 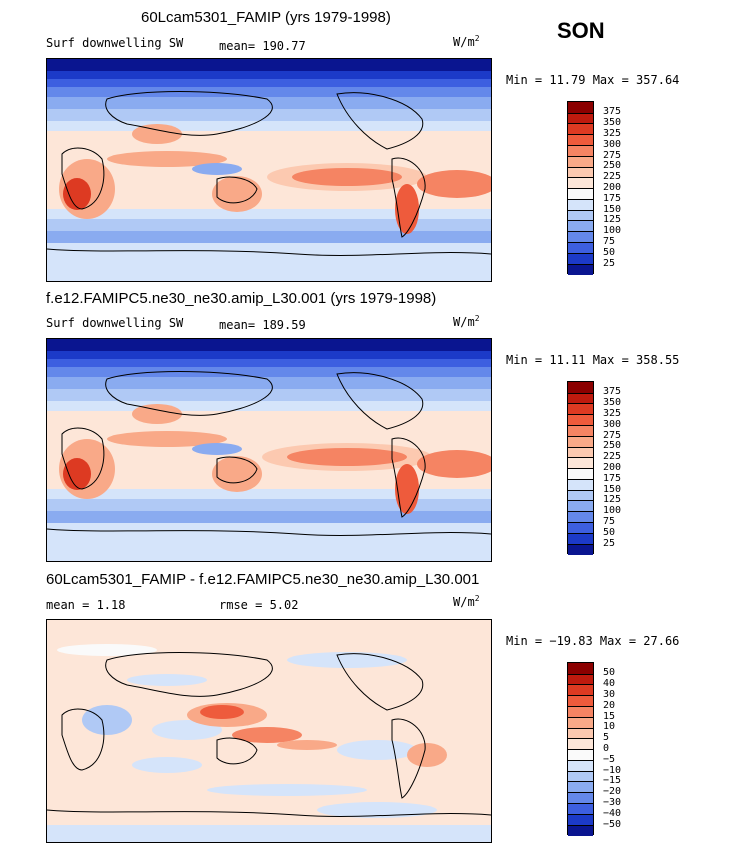 What do you see at coordinates (612, 176) in the screenshot?
I see `panel1-colorbar-tick: 225` at bounding box center [612, 176].